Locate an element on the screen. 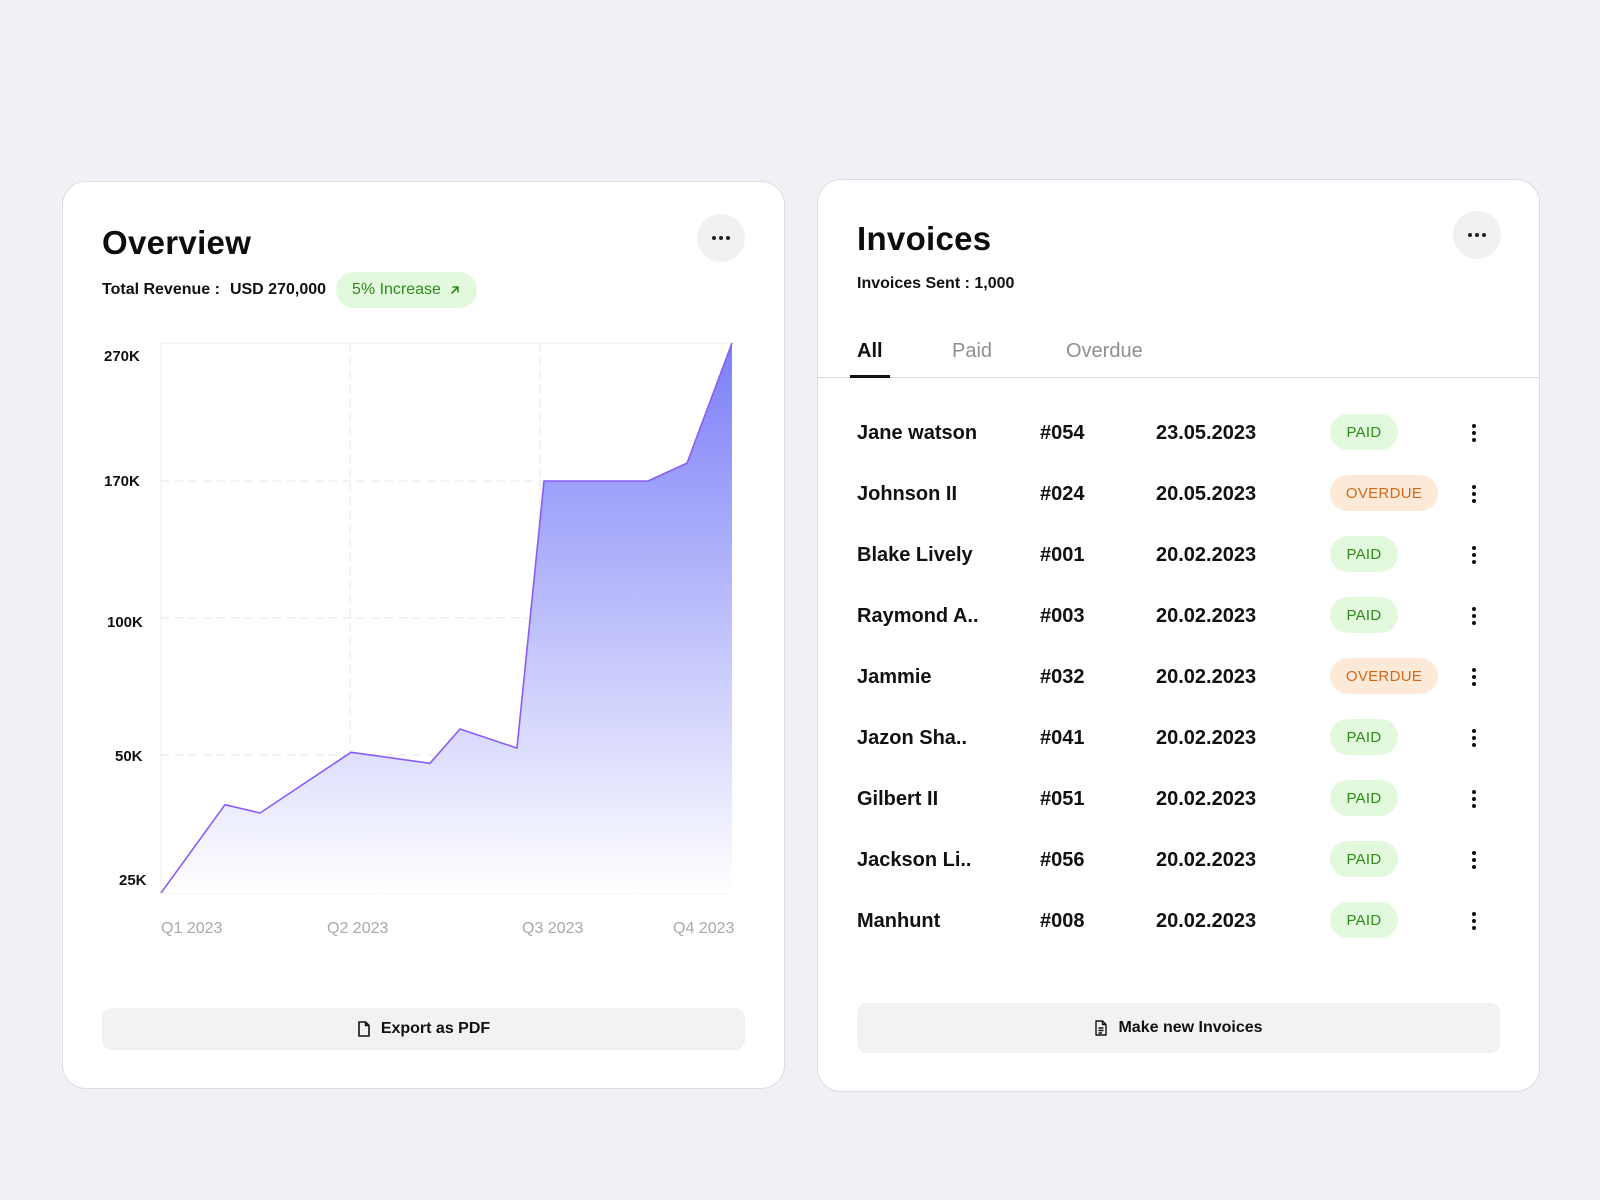  invoice-client-name: Jackson Li.. is located at coordinates (914, 860).